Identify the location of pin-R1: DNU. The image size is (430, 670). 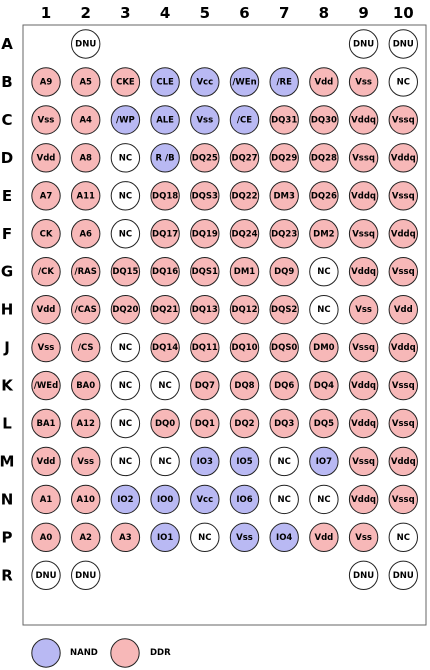
(46, 575).